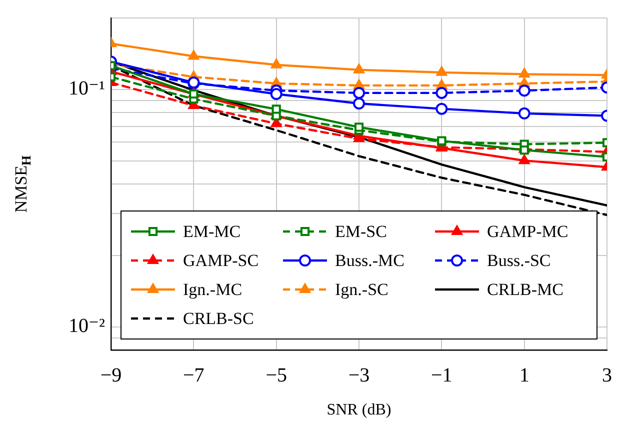 The width and height of the screenshot is (626, 424). I want to click on legend-label: EM-SC, so click(361, 231).